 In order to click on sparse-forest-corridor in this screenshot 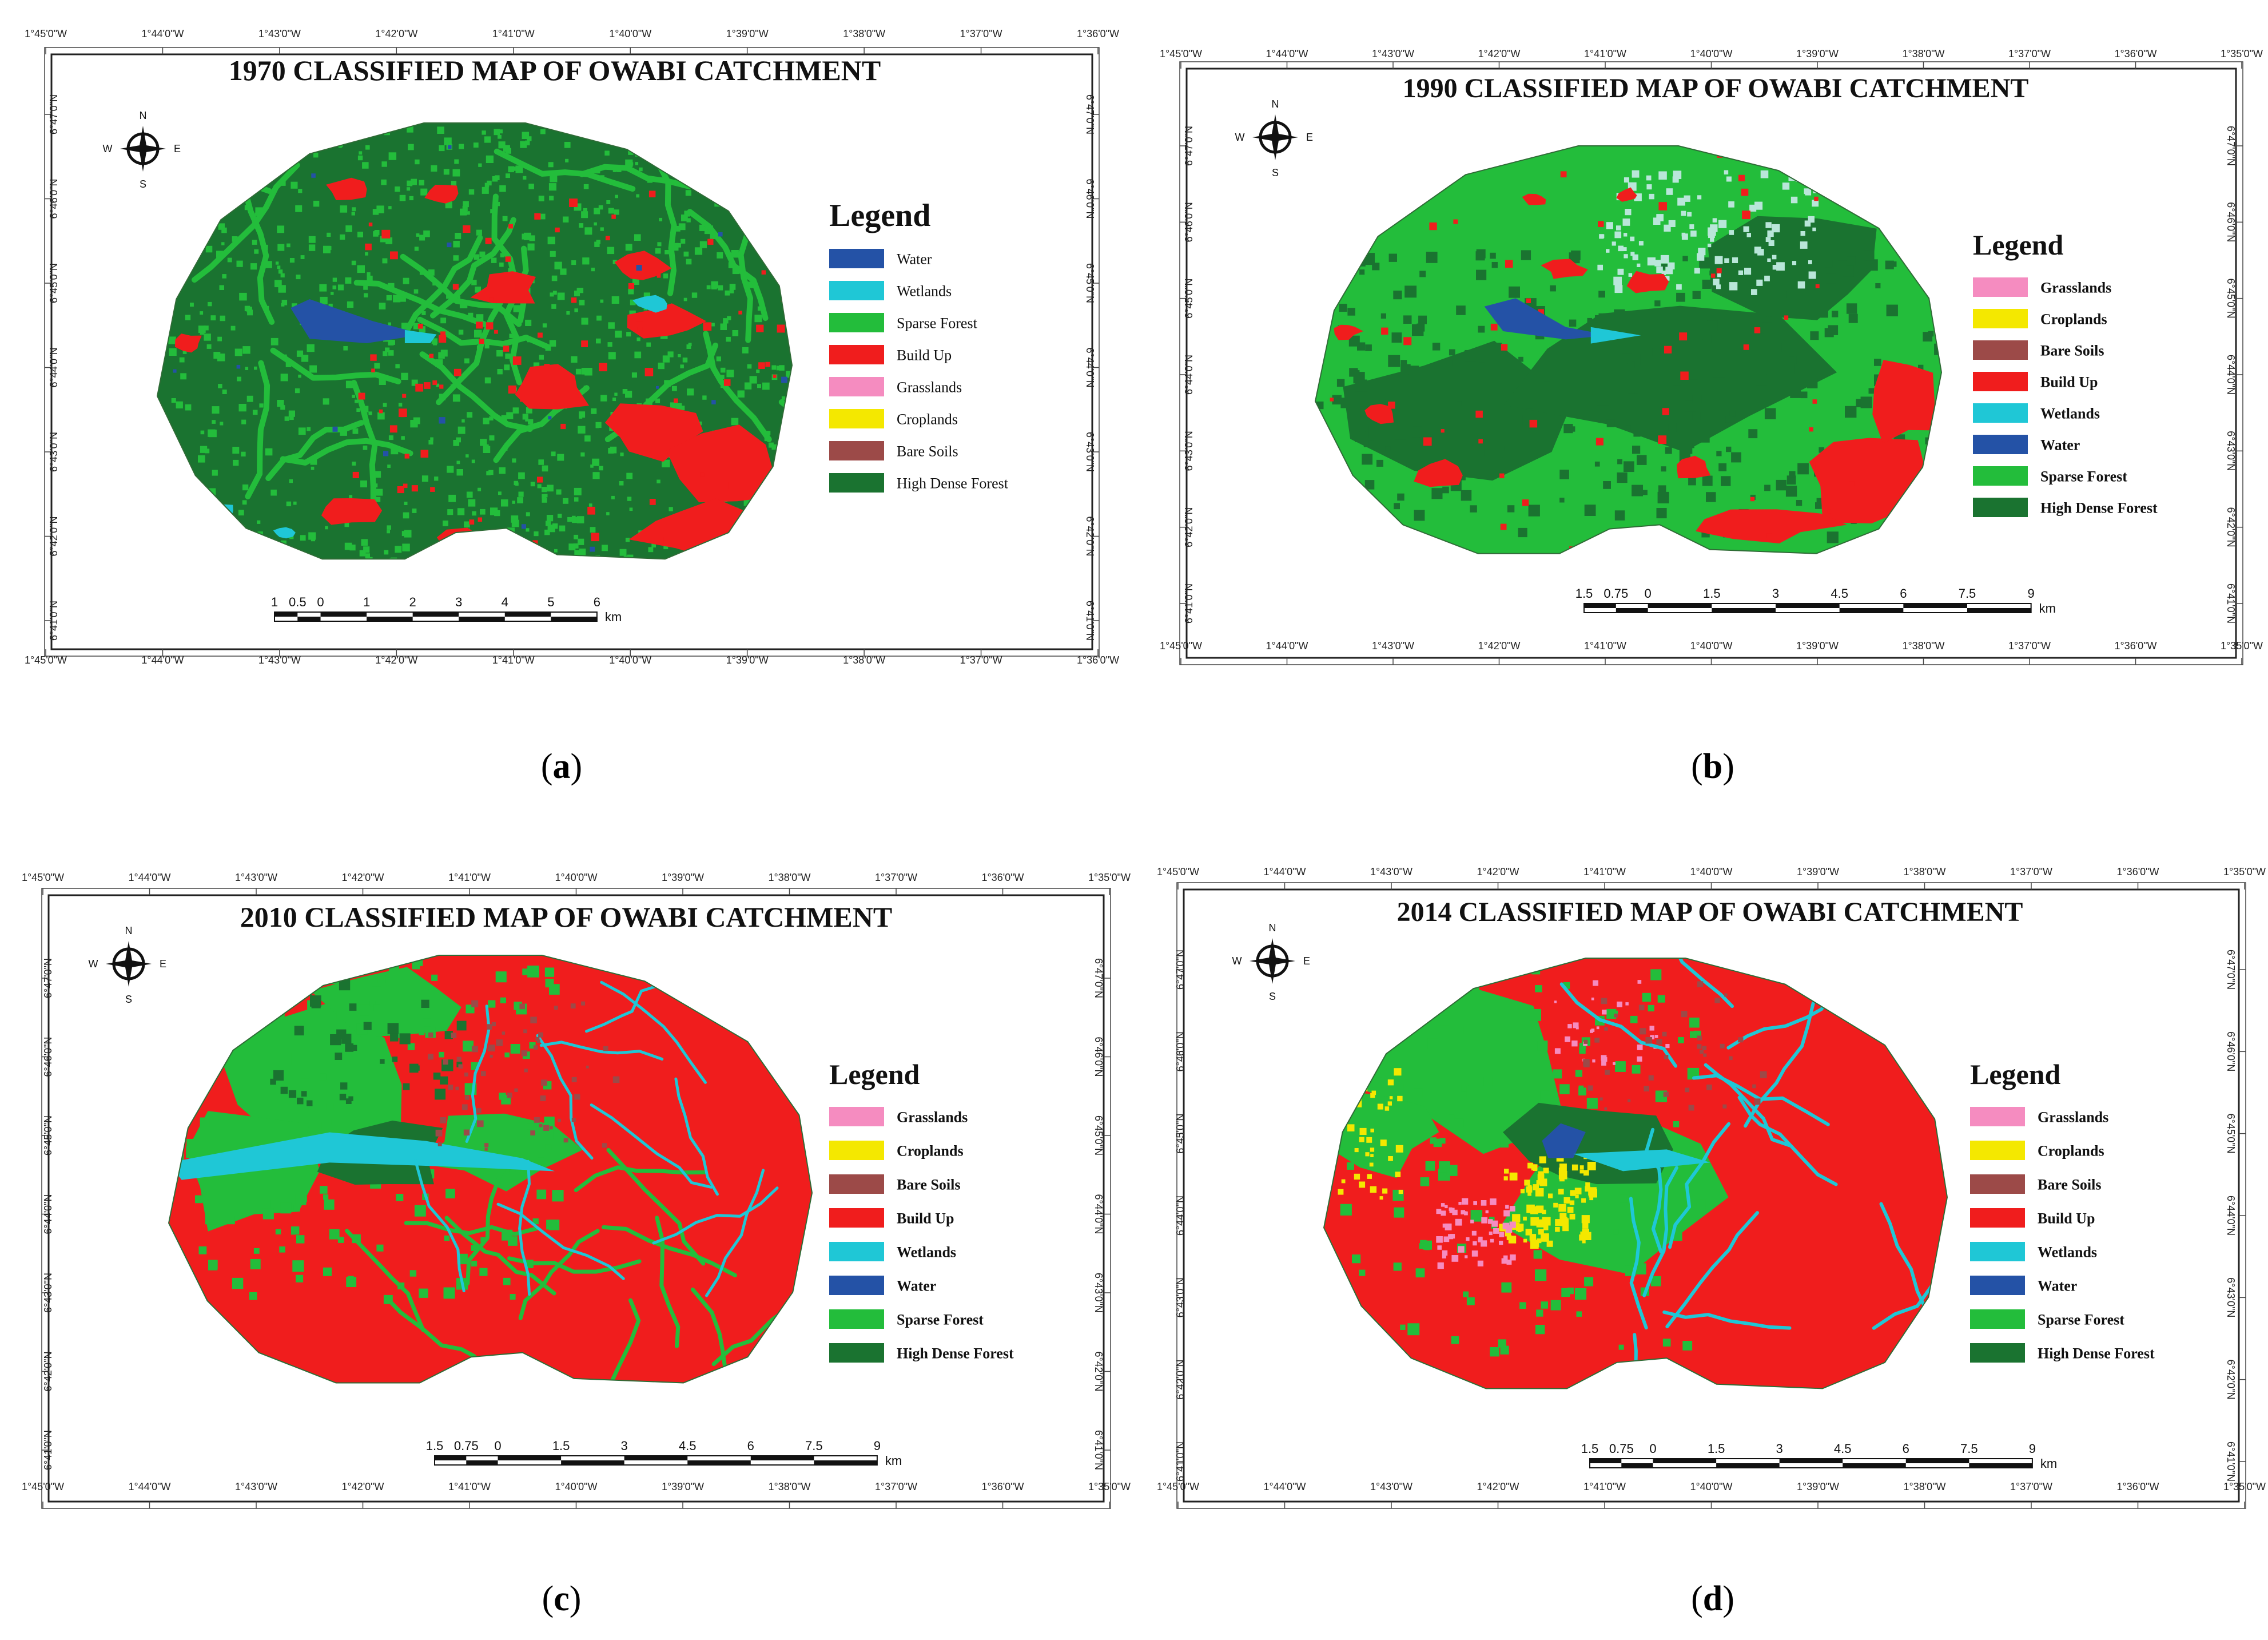, I will do `click(656, 1207)`.